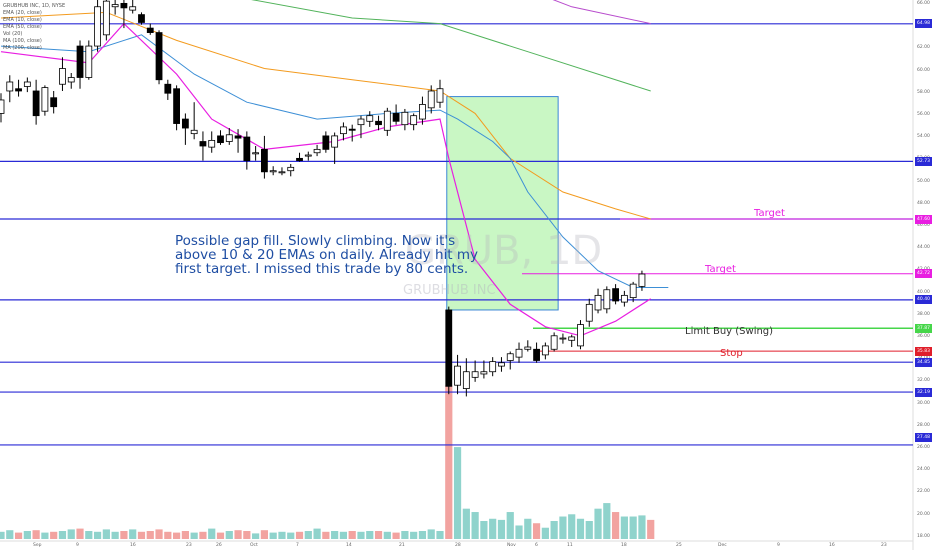  What do you see at coordinates (133, 545) in the screenshot?
I see `time-axis-label: 16` at bounding box center [133, 545].